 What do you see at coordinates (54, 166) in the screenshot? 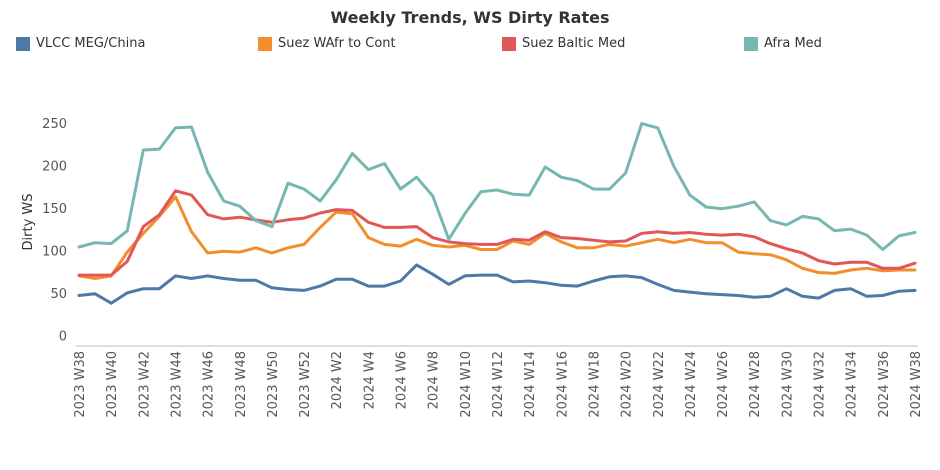
I see `y-tick-label: 200` at bounding box center [54, 166].